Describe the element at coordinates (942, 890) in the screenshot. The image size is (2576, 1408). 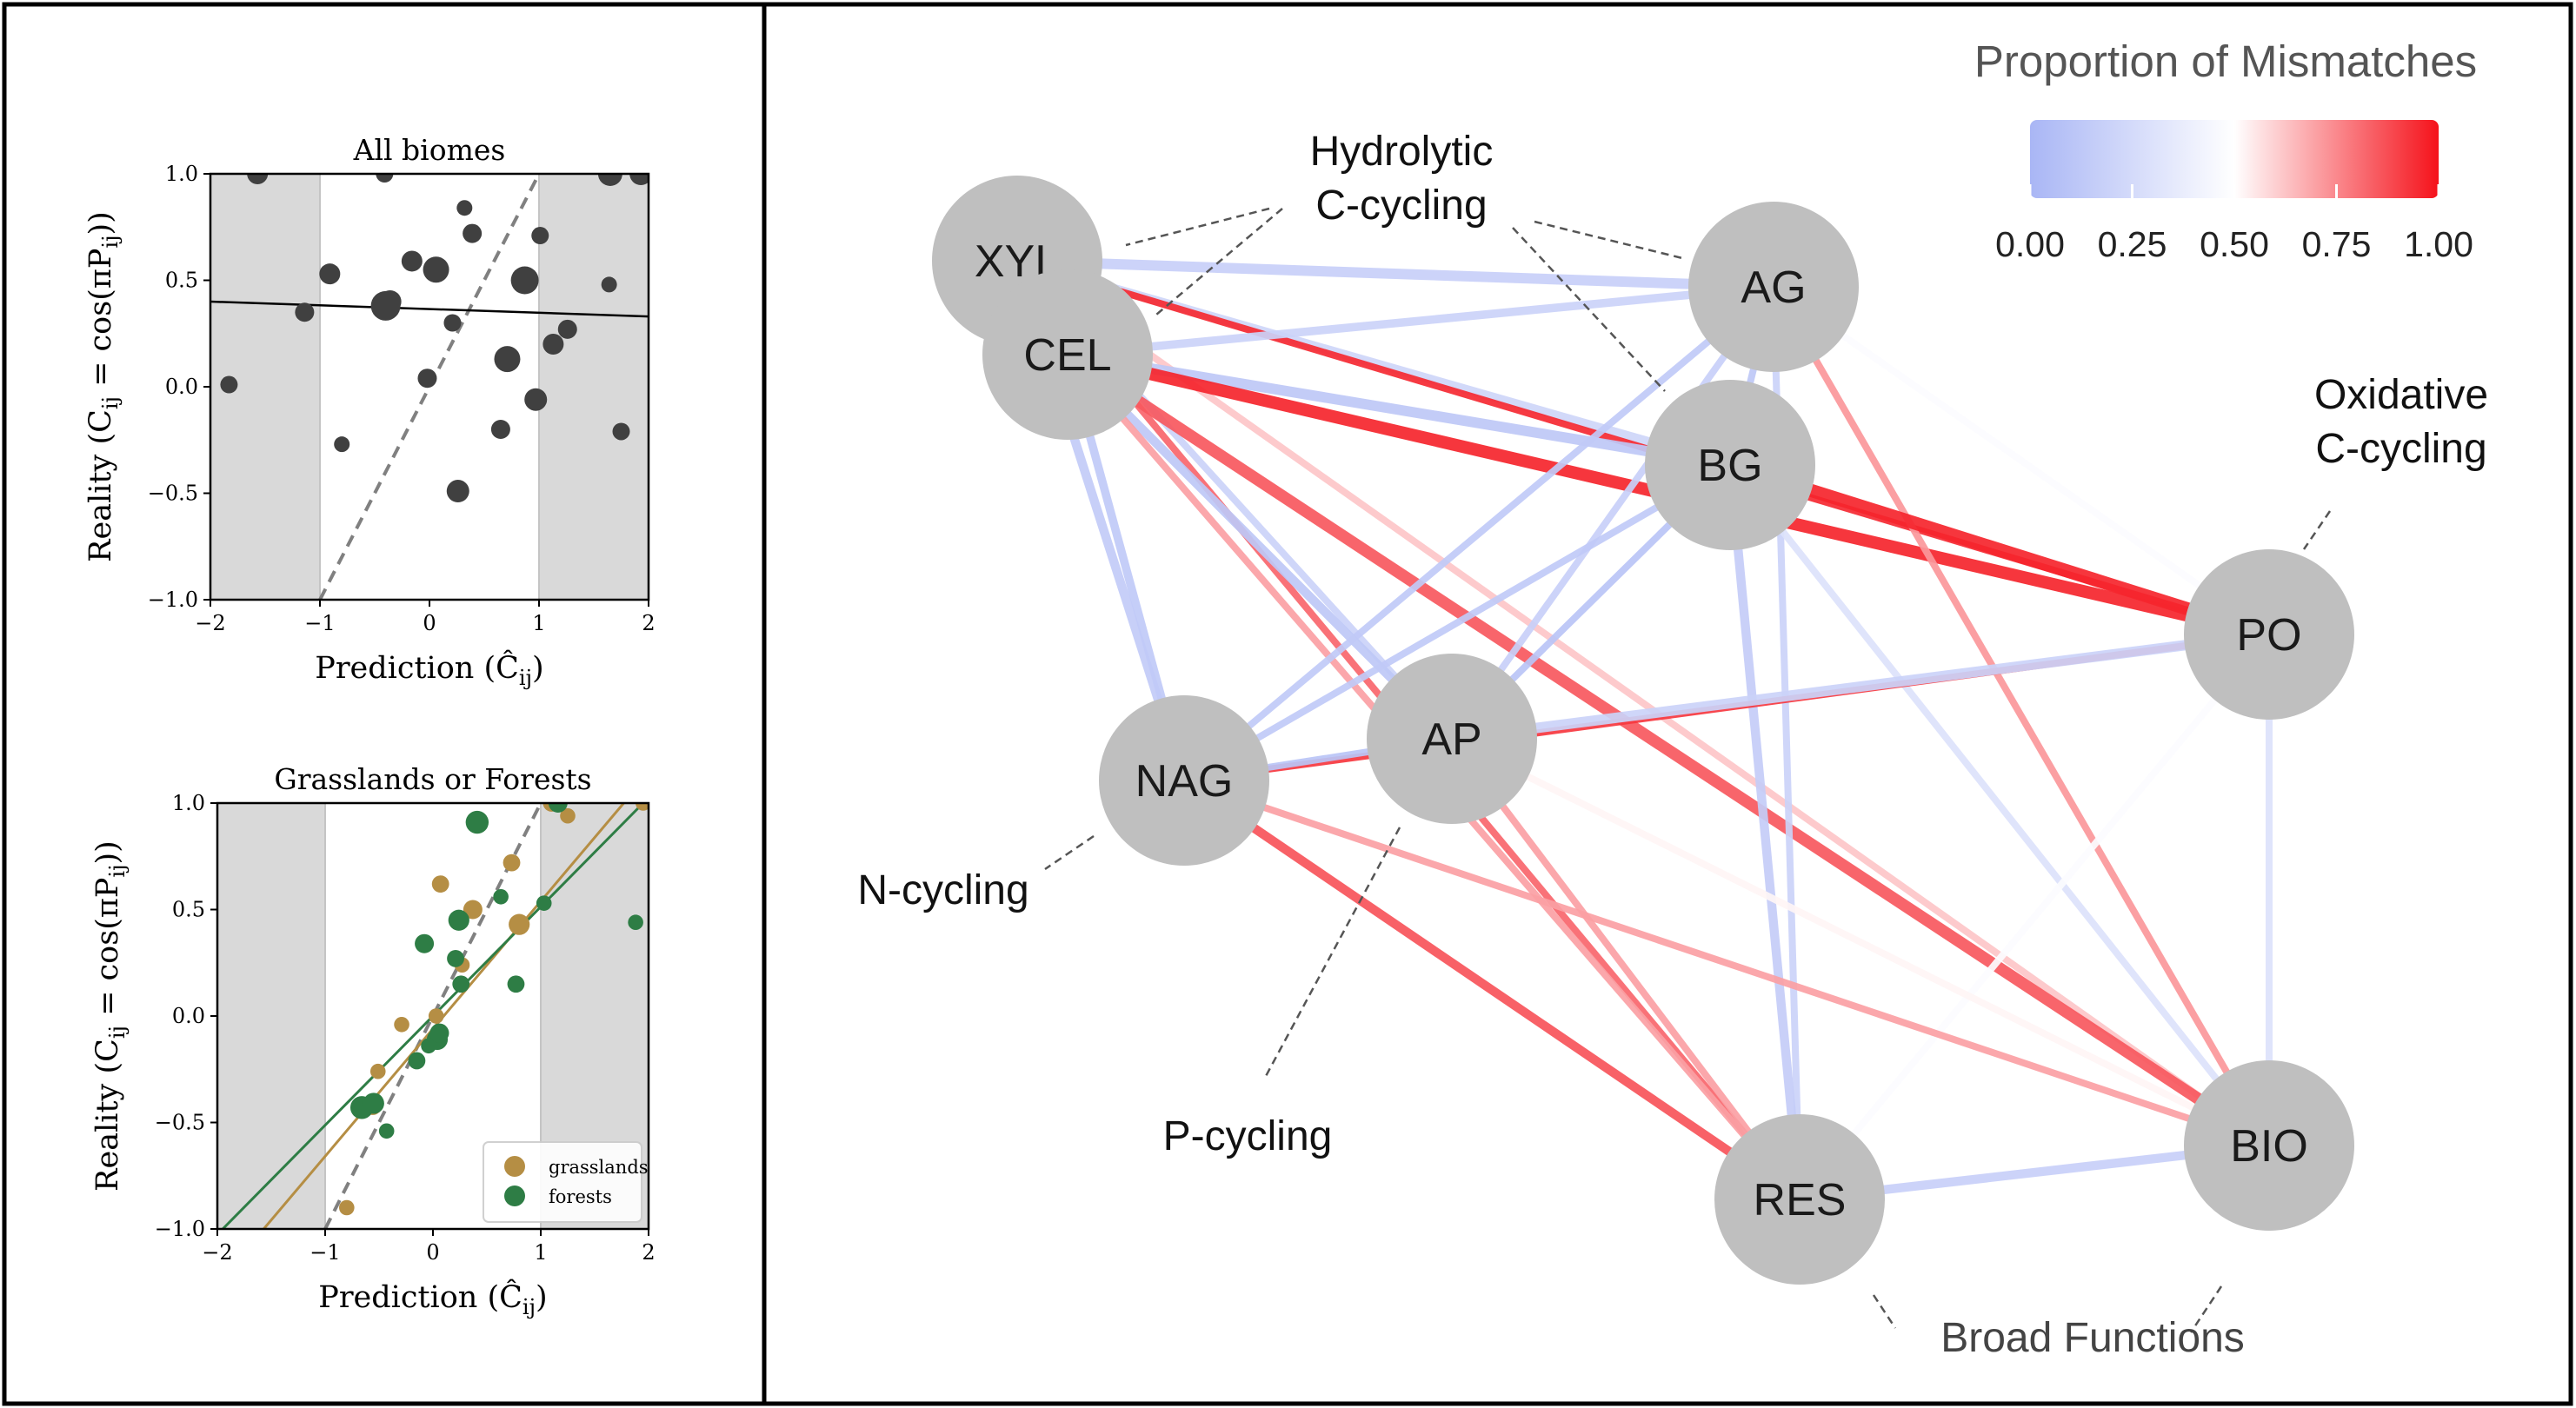
I see `group-label: N-cycling` at that location.